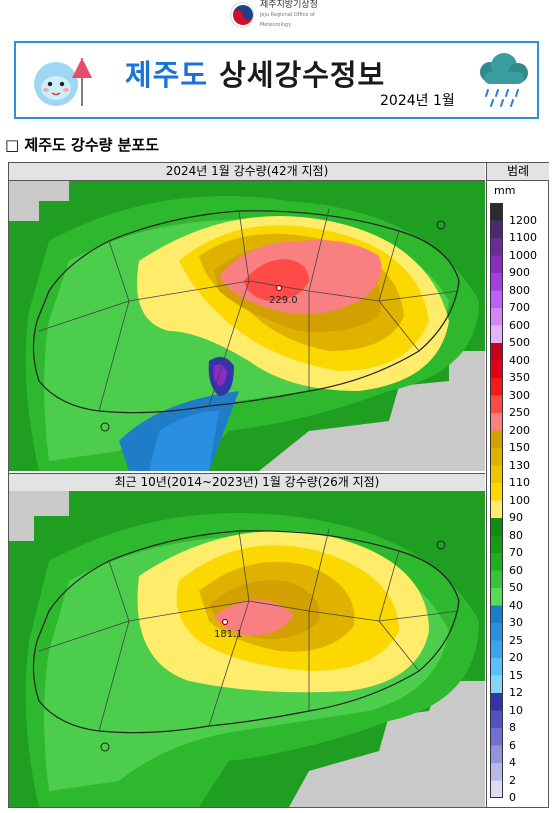 Image resolution: width=555 pixels, height=813 pixels. I want to click on legend-tick-label: 20, so click(516, 657).